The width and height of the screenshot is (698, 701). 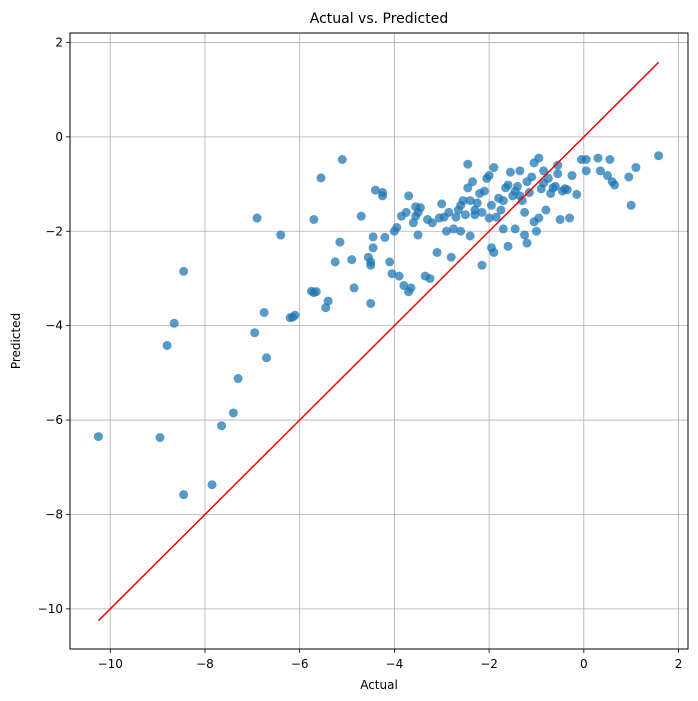 I want to click on y-tick-label: −10, so click(x=50, y=609).